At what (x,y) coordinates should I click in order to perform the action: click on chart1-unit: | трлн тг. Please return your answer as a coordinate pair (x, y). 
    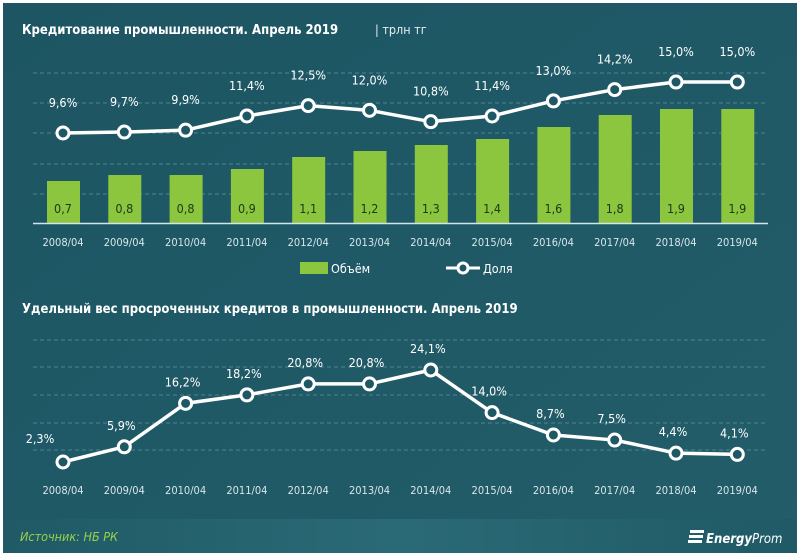
    Looking at the image, I should click on (401, 29).